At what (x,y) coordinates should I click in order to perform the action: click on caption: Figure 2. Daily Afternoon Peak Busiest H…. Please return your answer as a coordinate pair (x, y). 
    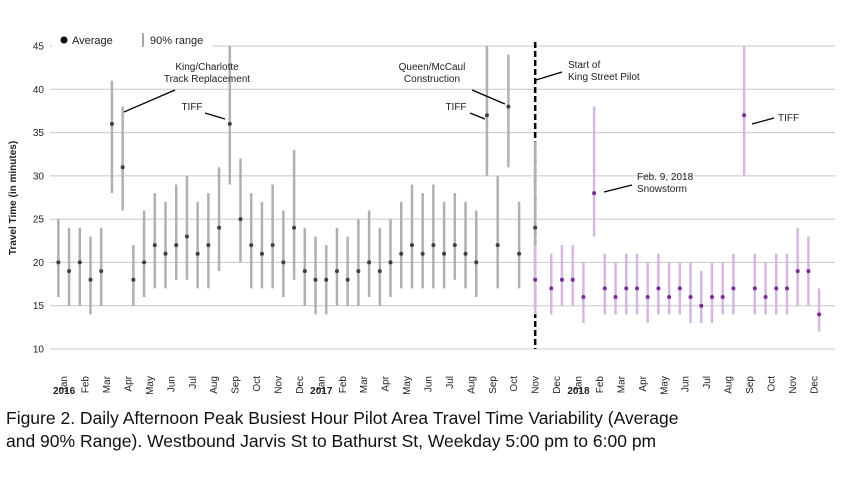
    Looking at the image, I should click on (342, 418).